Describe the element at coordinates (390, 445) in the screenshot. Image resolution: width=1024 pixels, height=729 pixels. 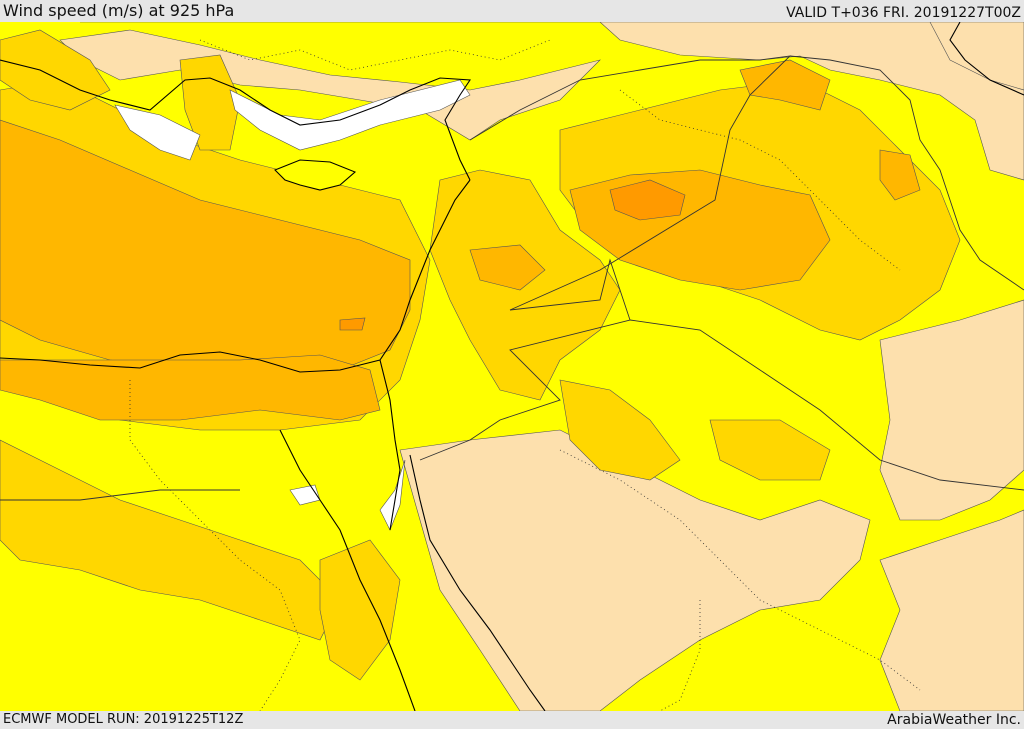
I see `coastline-gulf-aqaba` at that location.